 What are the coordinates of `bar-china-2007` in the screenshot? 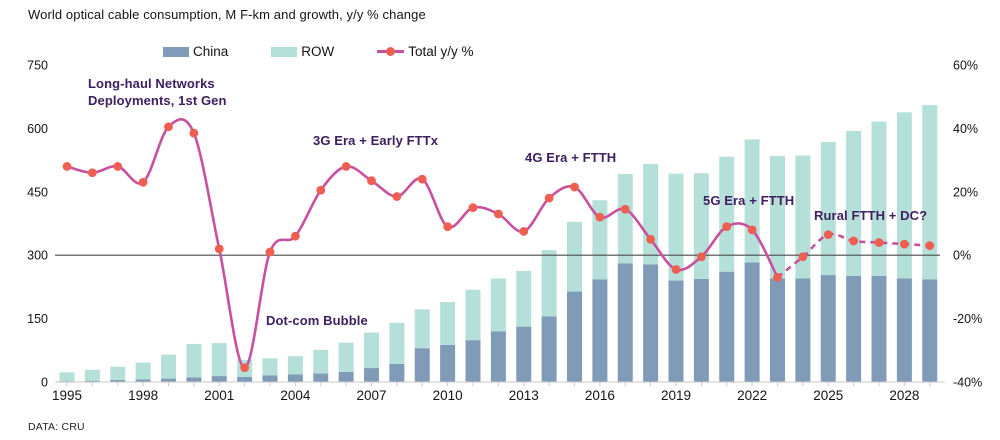 It's located at (371, 375).